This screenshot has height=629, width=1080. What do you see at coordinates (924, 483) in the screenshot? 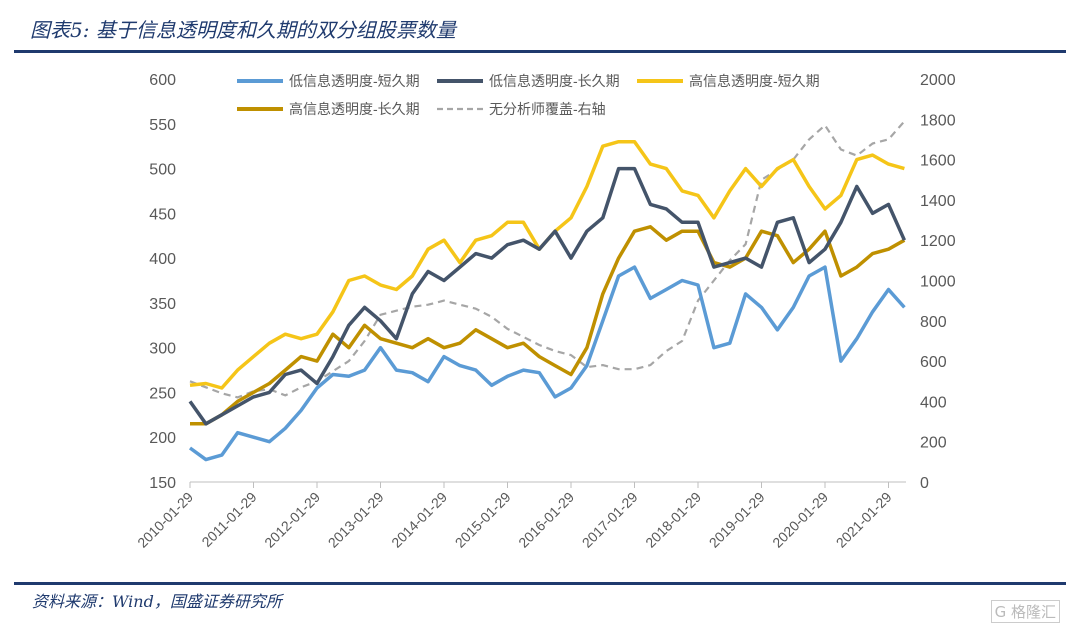
I see `y-right-tick-label: 0` at bounding box center [924, 483].